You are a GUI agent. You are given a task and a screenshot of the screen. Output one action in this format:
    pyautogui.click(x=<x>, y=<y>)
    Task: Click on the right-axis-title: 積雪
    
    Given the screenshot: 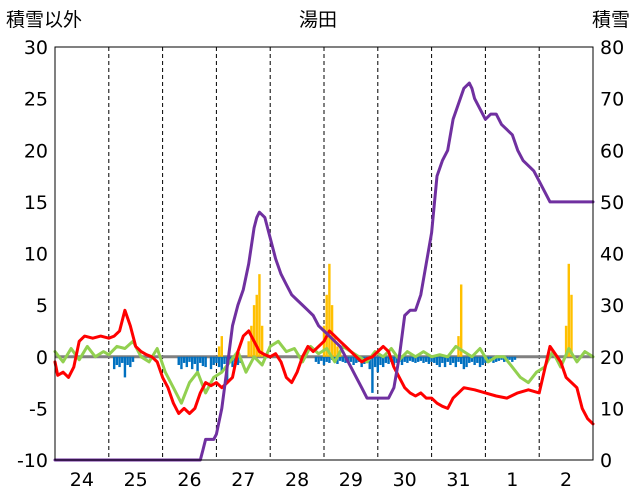 What is the action you would take?
    pyautogui.click(x=611, y=20)
    